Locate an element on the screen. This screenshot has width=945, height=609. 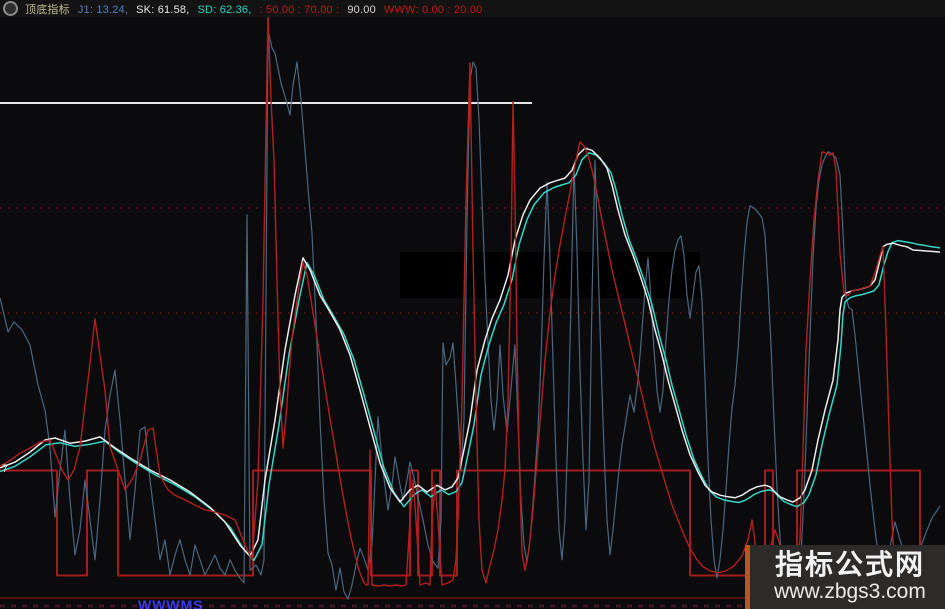
watermark-box: 指标公式网 www.zbgs3.com is located at coordinates (845, 577).